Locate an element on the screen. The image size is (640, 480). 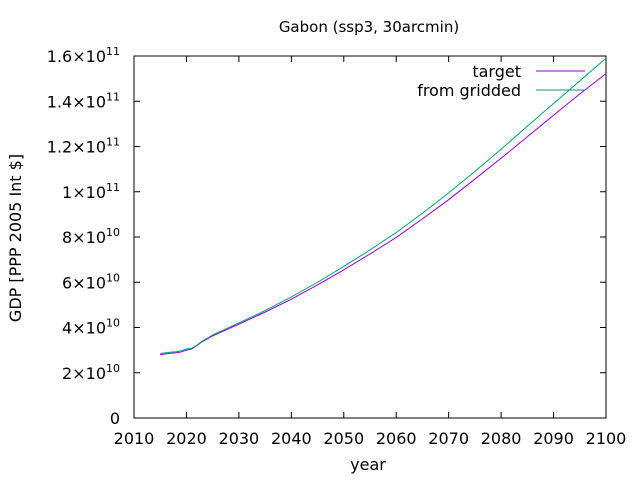
y-tick-label: 1.2×10¹¹ is located at coordinates (83, 146).